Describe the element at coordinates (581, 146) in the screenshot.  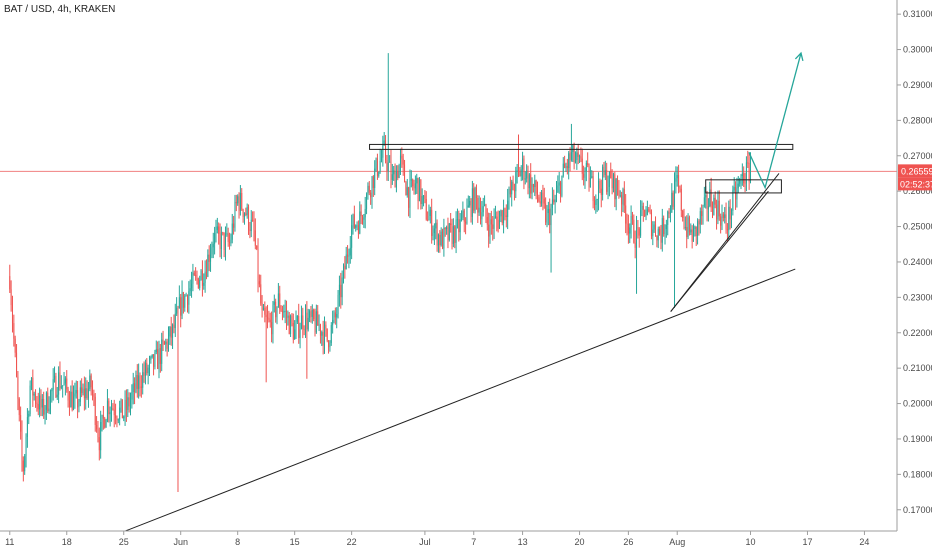
I see `resistance-box` at that location.